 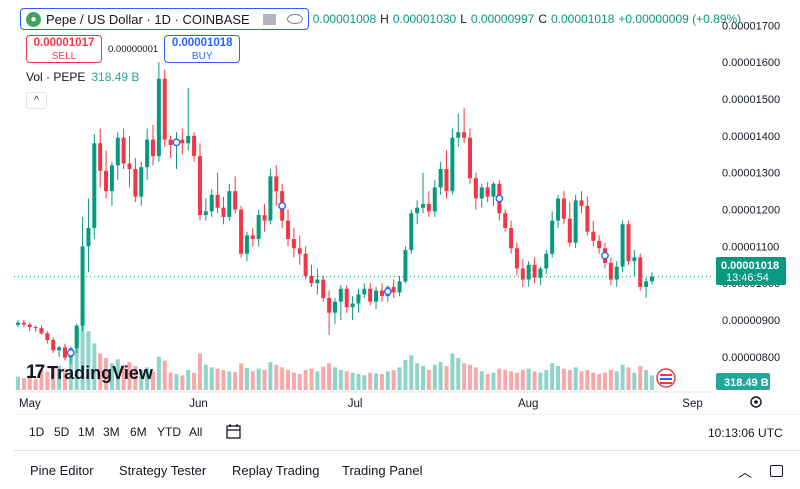 What do you see at coordinates (62, 432) in the screenshot?
I see `timeframe-5d: 5D` at bounding box center [62, 432].